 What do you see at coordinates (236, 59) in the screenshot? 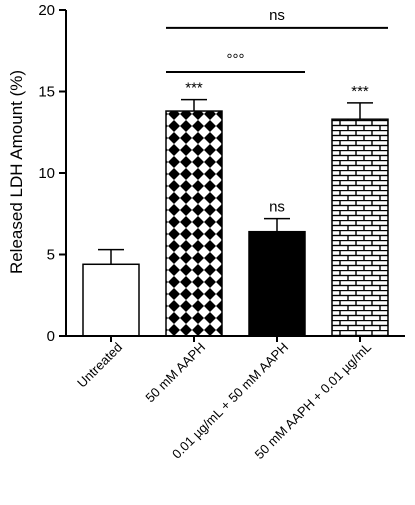
I see `bracket-label-1: °°°` at bounding box center [236, 59].